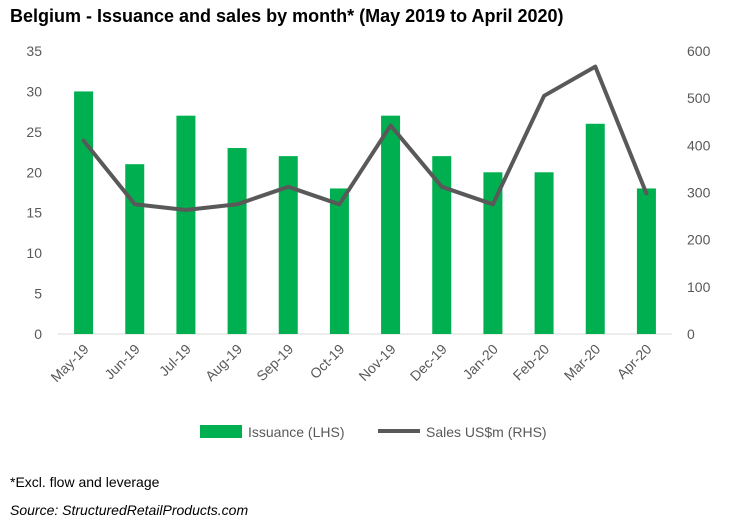 The width and height of the screenshot is (733, 523). What do you see at coordinates (34, 213) in the screenshot?
I see `left-tick-label: 15` at bounding box center [34, 213].